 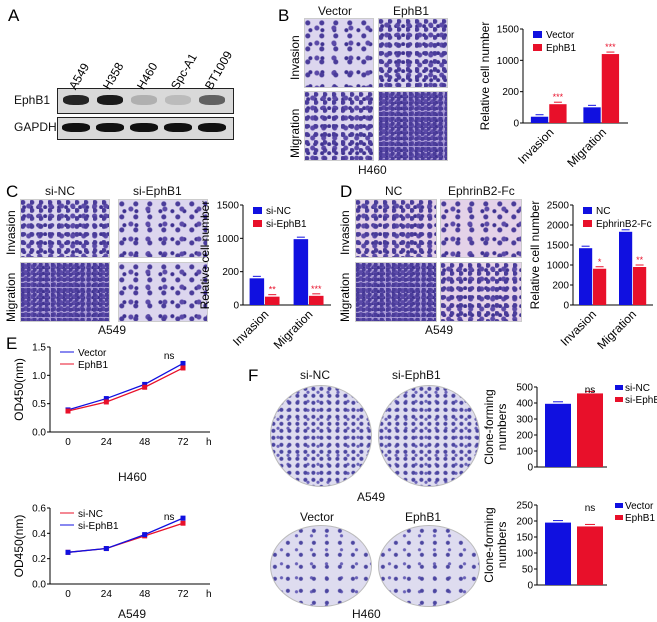 What do you see at coordinates (39, 509) in the screenshot?
I see `y-tick-label: 0.6` at bounding box center [39, 509].